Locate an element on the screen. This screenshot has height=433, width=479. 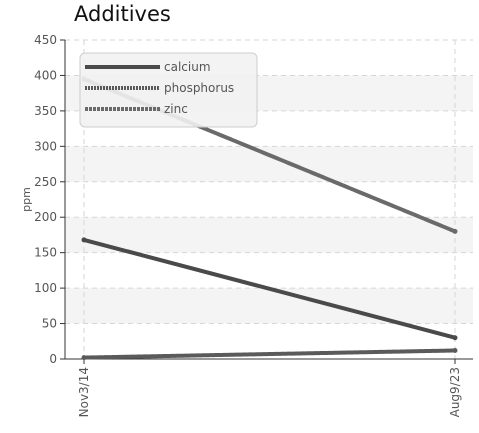
x-ticks: Nov3/14 Aug9/23 is located at coordinates (269, 388).